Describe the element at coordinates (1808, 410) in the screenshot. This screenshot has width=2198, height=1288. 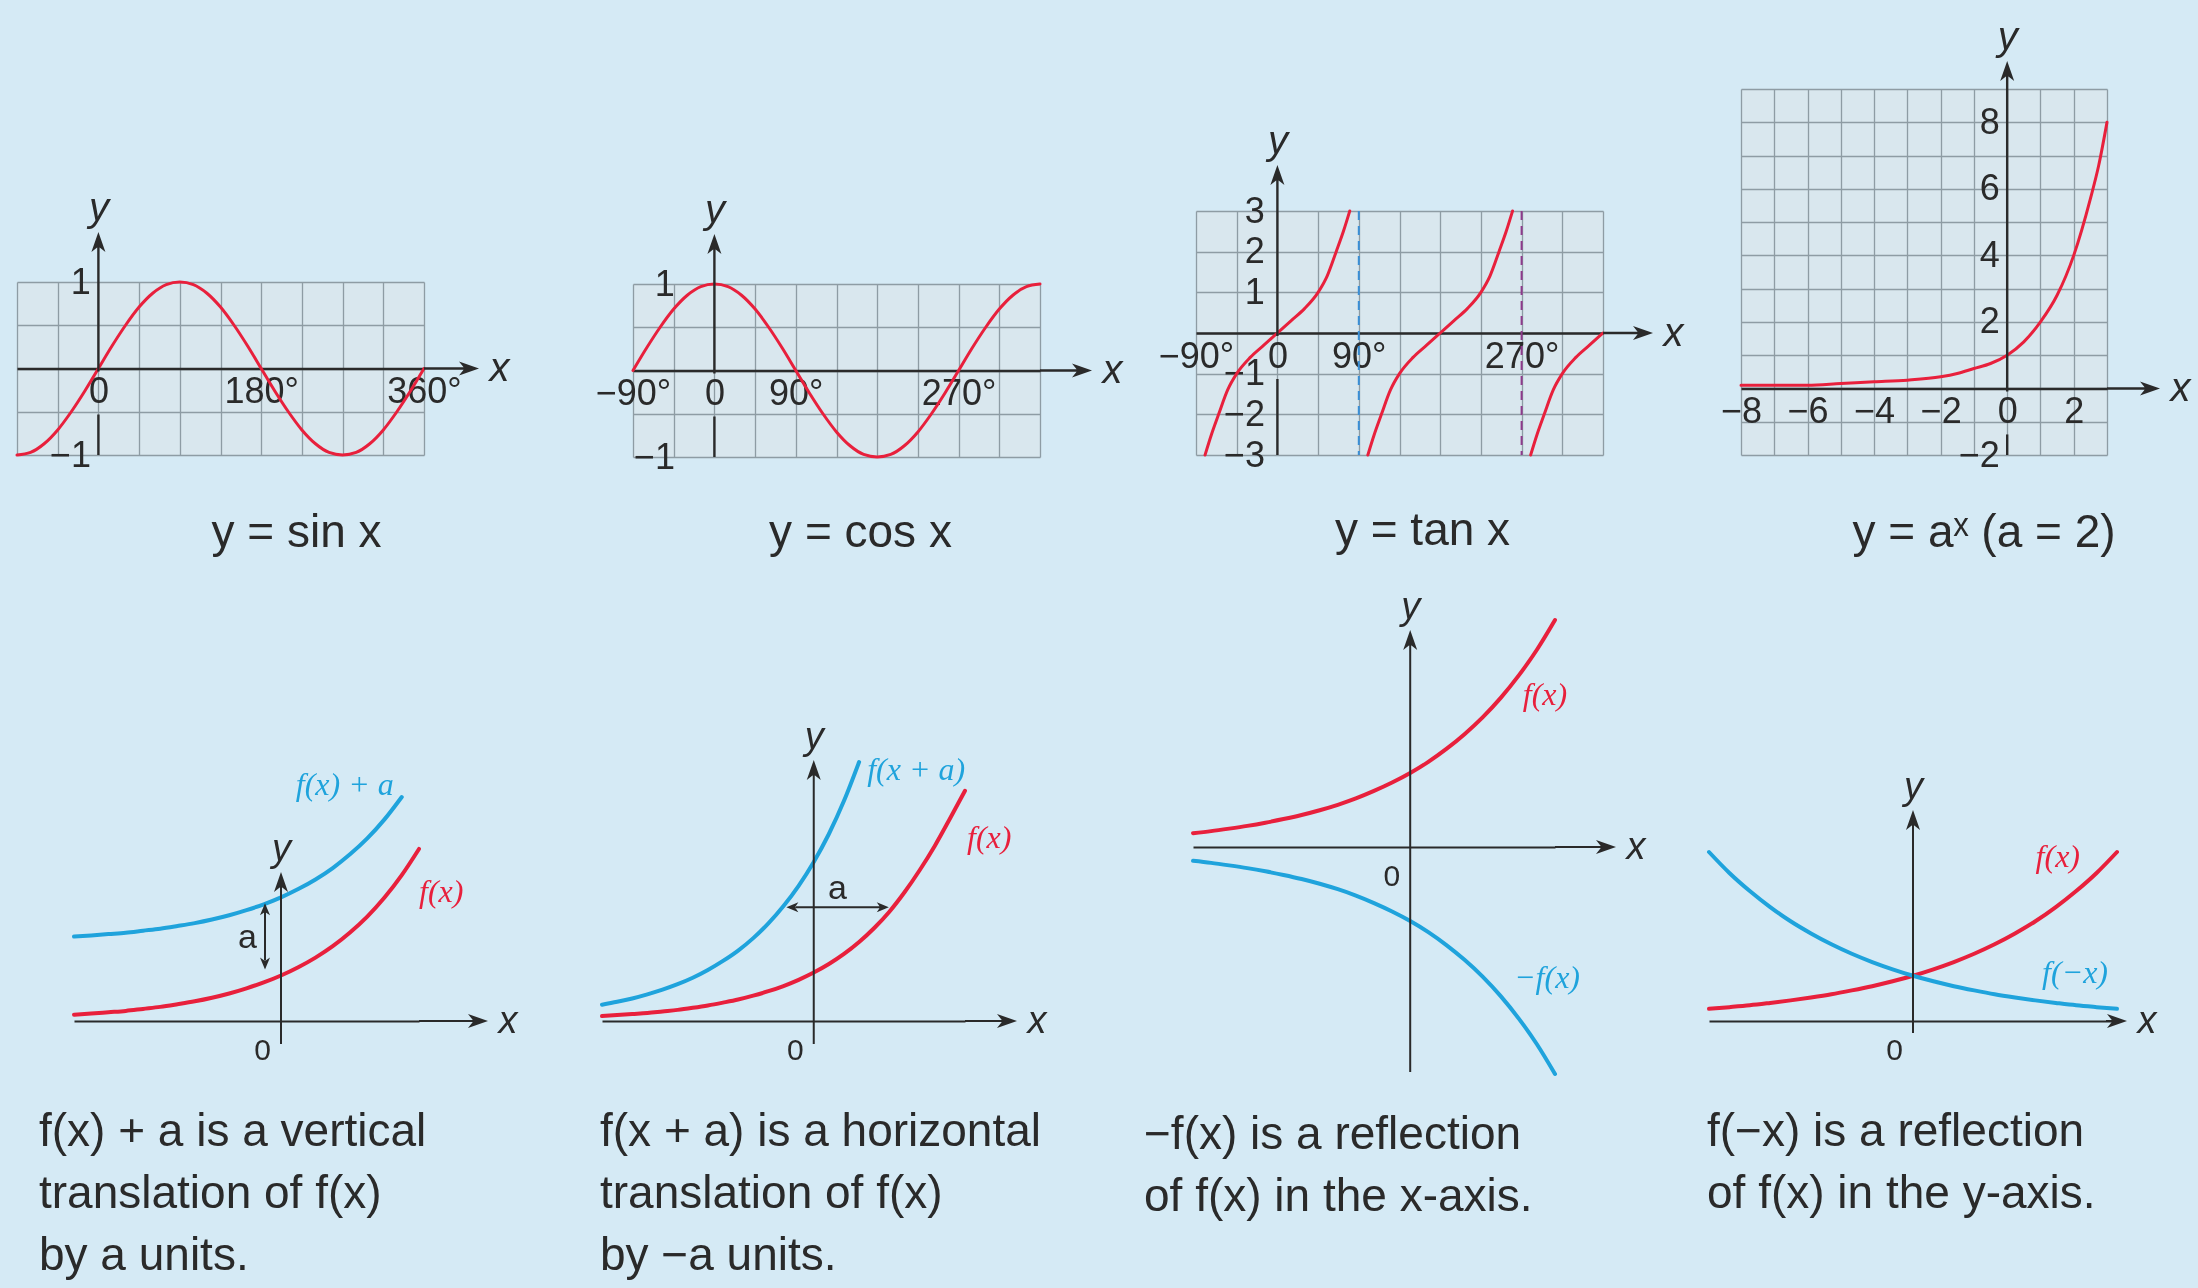
I see `x-tick-label: −6` at that location.